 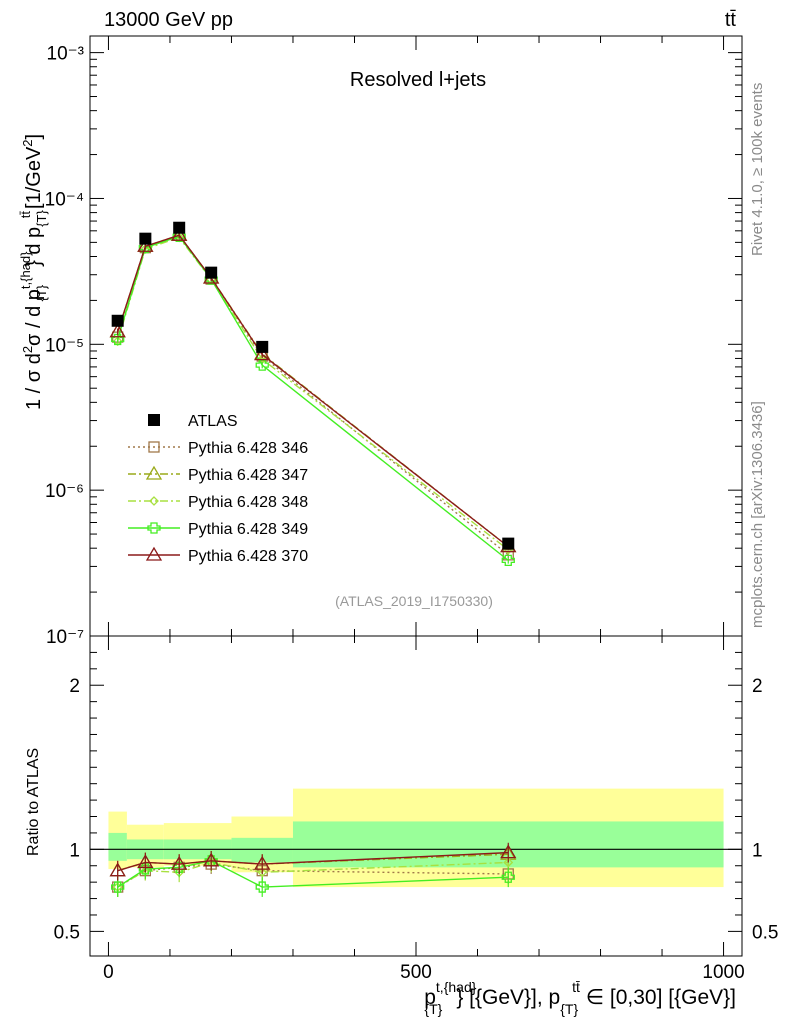 I want to click on x-tick-label: 500, so click(x=416, y=972).